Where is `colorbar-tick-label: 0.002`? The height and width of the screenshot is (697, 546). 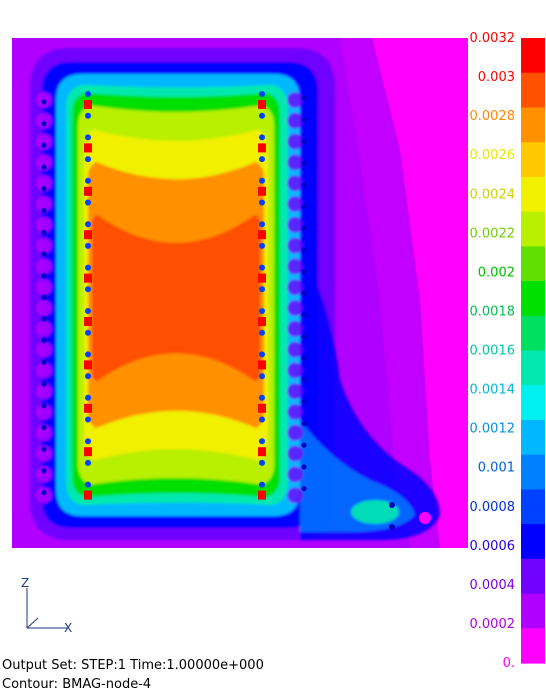
colorbar-tick-label: 0.002 is located at coordinates (496, 272).